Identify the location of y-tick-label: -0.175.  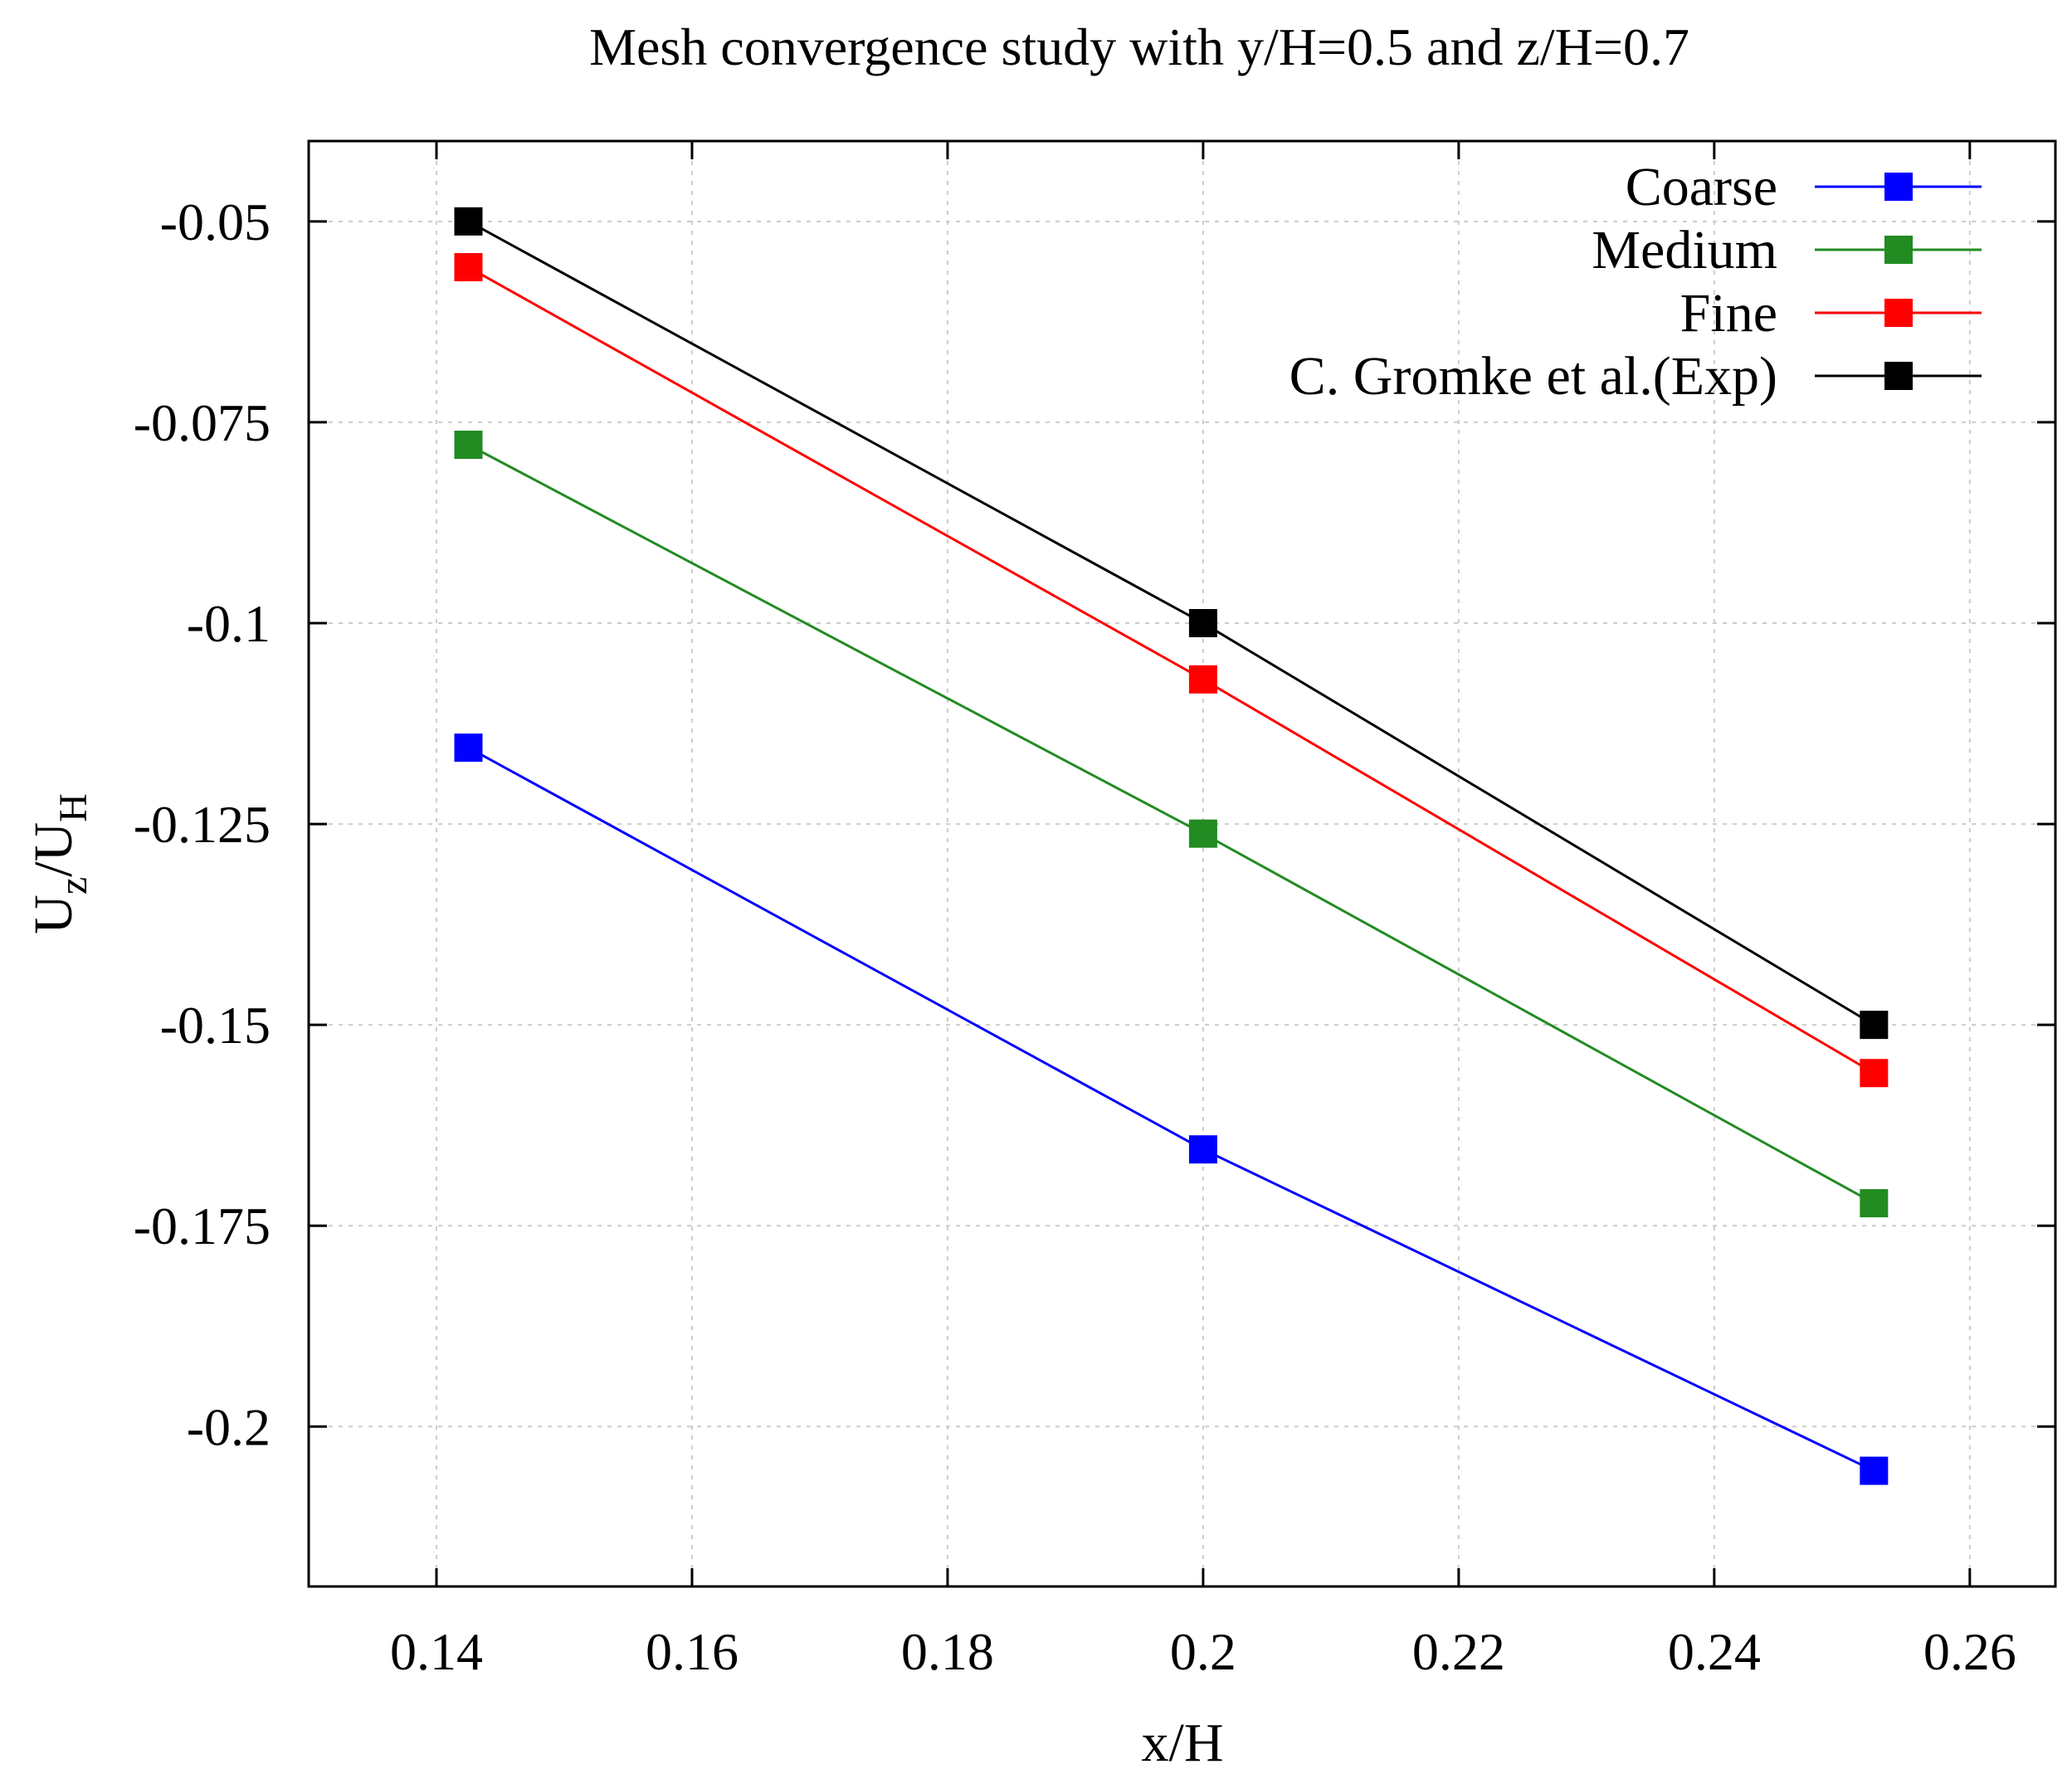
(202, 1225).